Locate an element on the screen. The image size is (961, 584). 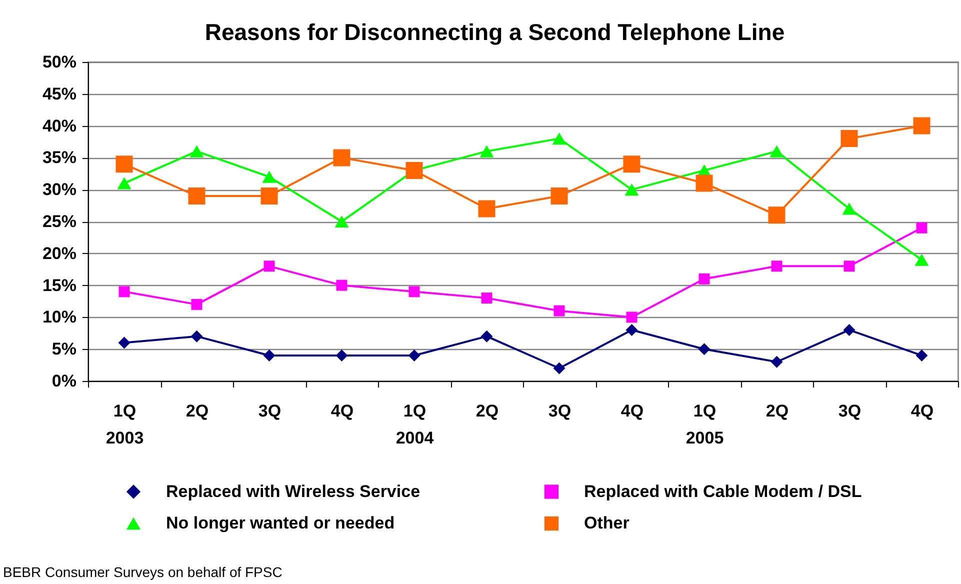
chart-title: Reasons for Disconnecting a Second Telephone Line is located at coordinates (494, 32).